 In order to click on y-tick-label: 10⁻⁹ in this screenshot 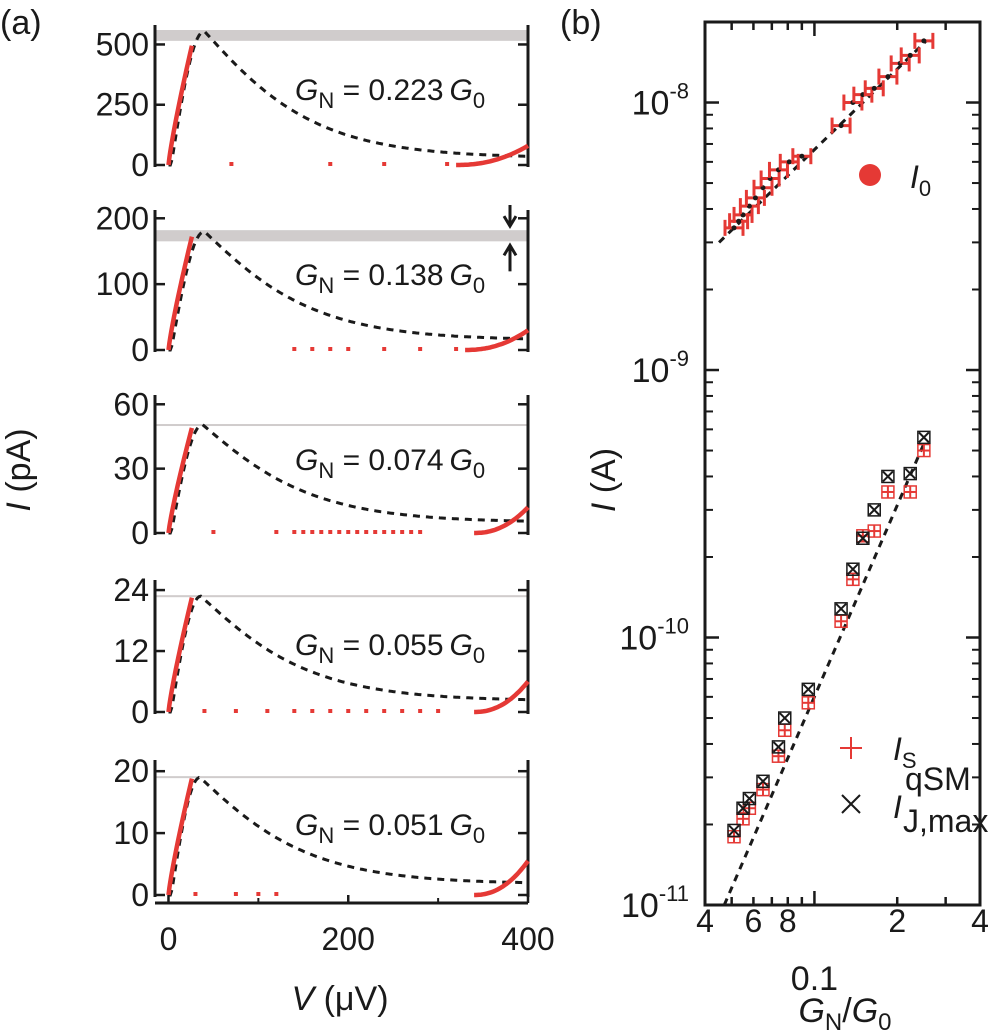, I will do `click(660, 368)`.